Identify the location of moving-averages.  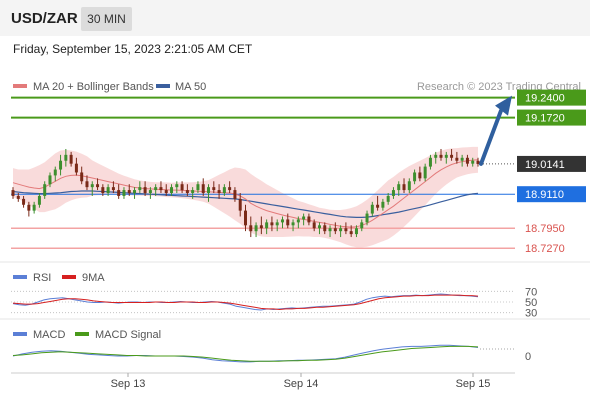
(245, 193).